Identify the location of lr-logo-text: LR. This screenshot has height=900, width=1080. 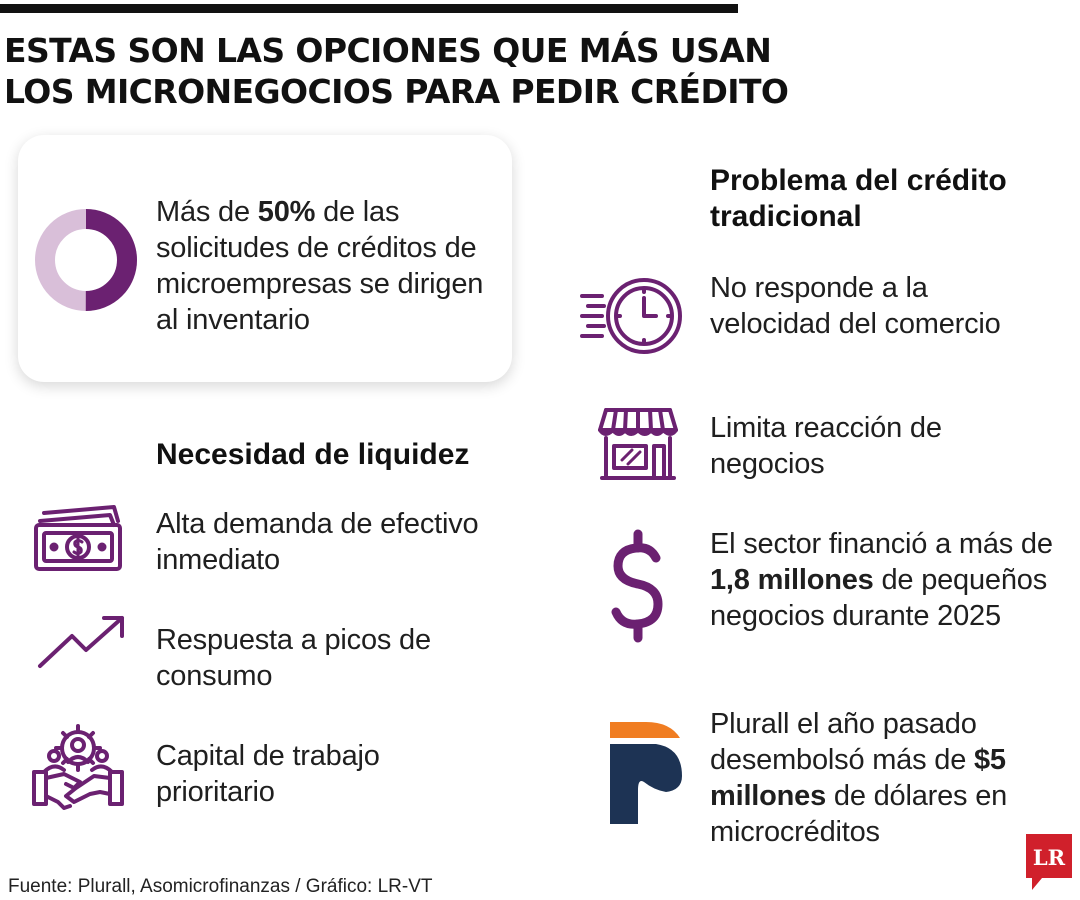
(1049, 857).